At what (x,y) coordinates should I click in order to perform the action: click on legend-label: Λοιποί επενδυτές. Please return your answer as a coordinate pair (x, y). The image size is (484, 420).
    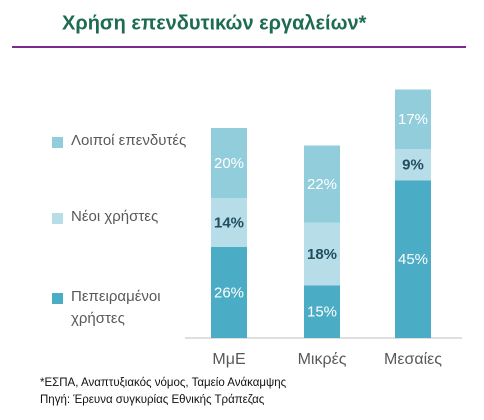
    Looking at the image, I should click on (129, 140).